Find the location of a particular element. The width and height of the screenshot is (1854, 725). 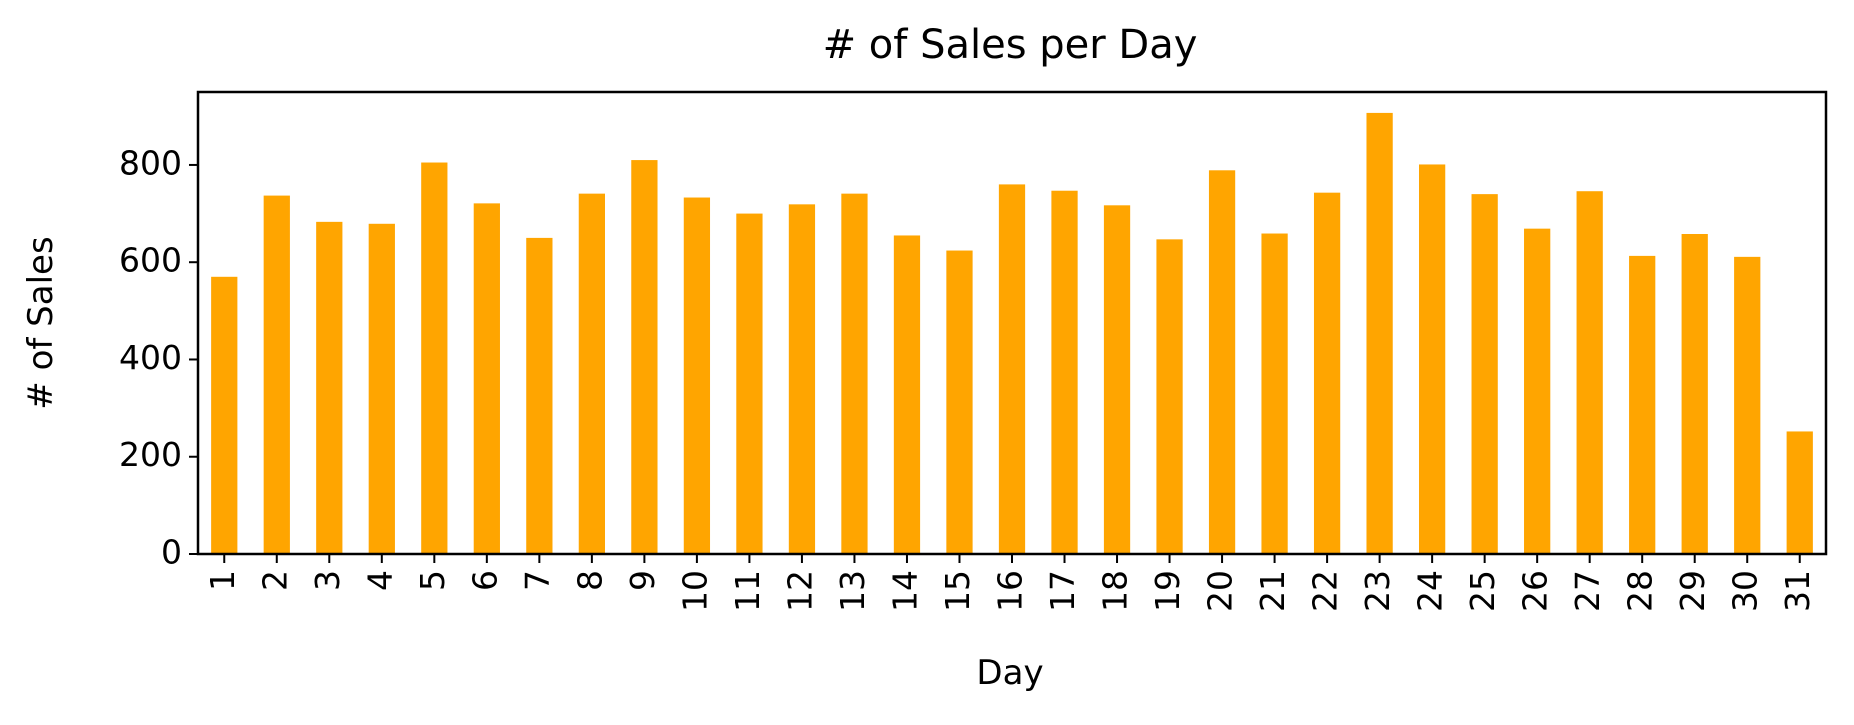

x-tick-label: 3 is located at coordinates (327, 580).